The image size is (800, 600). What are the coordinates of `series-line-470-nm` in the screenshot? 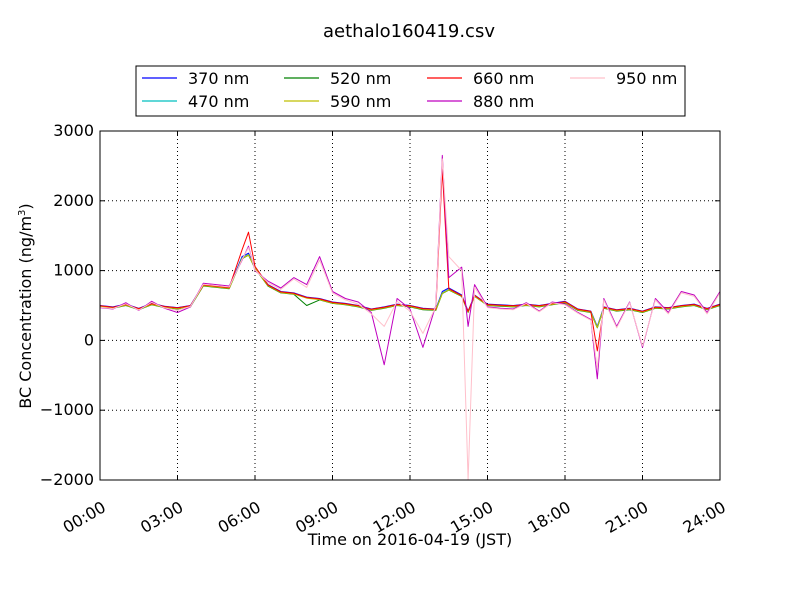 It's located at (410, 291).